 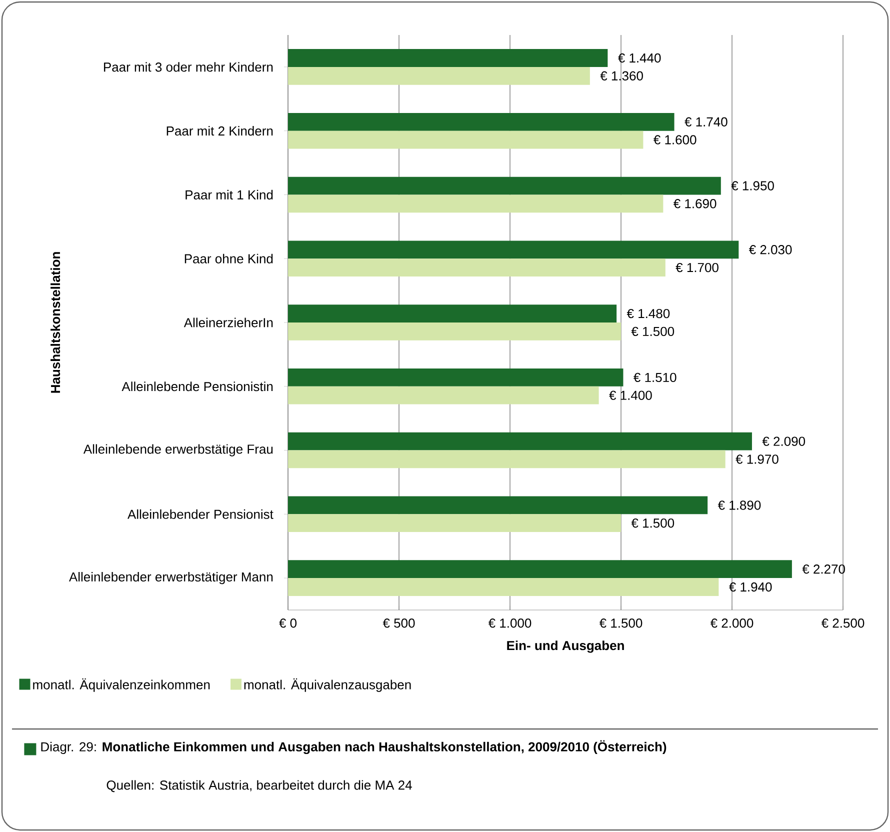 What do you see at coordinates (620, 623) in the screenshot?
I see `x-tick-label: € 1.500` at bounding box center [620, 623].